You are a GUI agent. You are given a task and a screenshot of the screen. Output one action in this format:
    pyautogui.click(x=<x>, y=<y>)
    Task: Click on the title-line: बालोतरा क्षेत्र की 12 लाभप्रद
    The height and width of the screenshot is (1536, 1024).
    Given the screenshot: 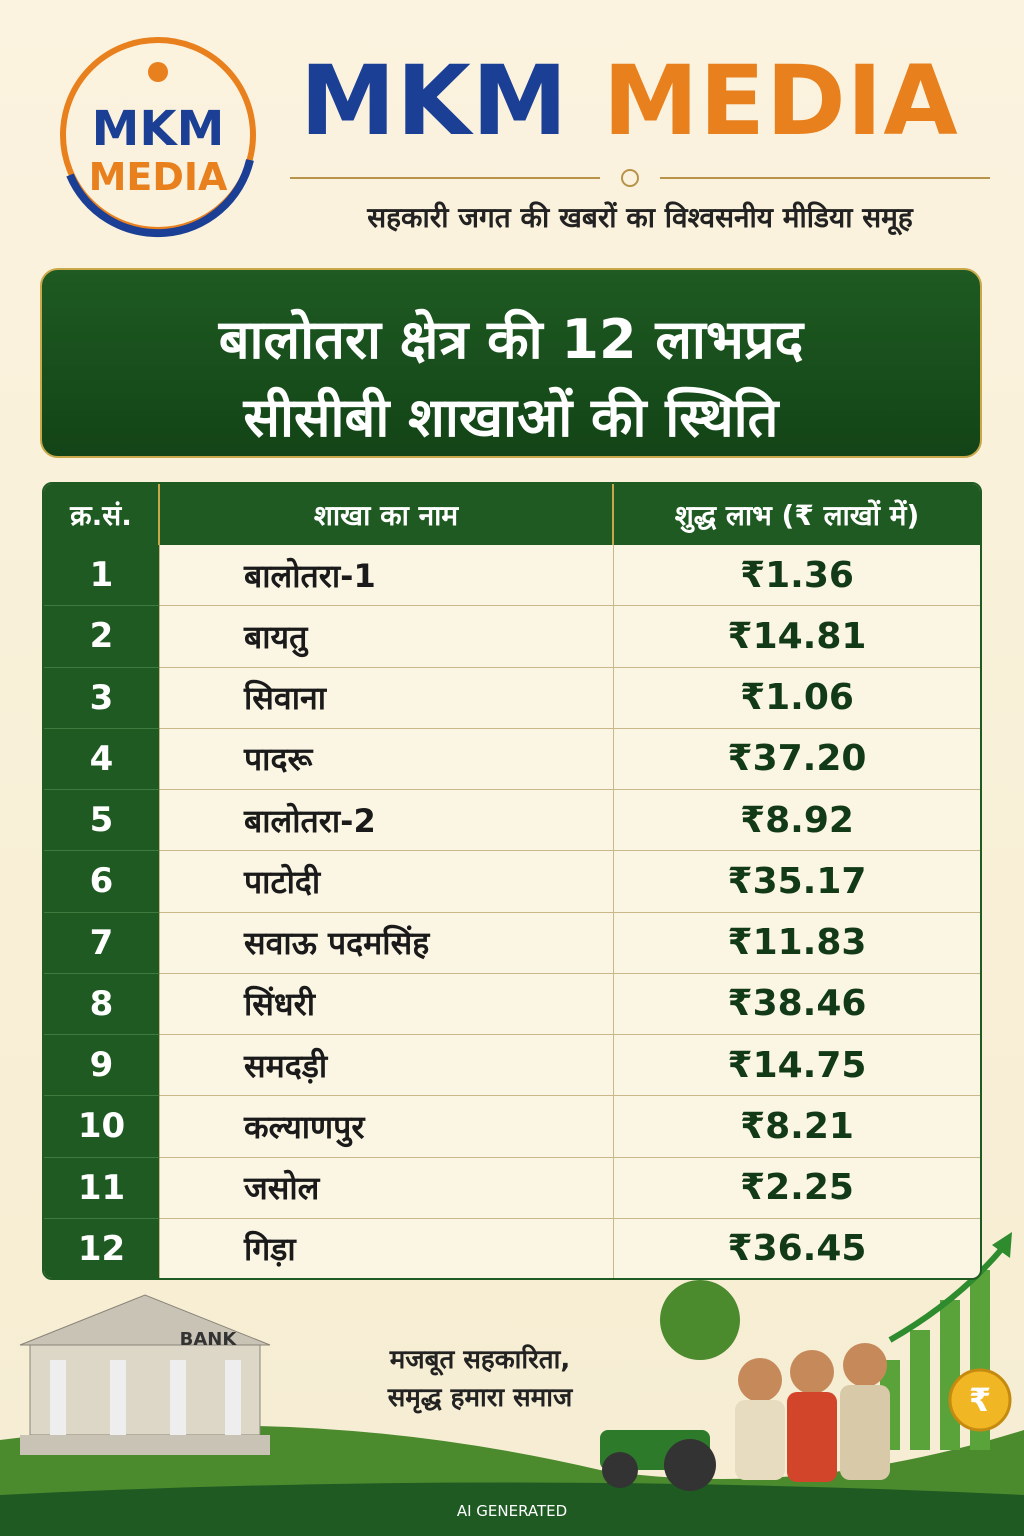 What is the action you would take?
    pyautogui.click(x=511, y=339)
    